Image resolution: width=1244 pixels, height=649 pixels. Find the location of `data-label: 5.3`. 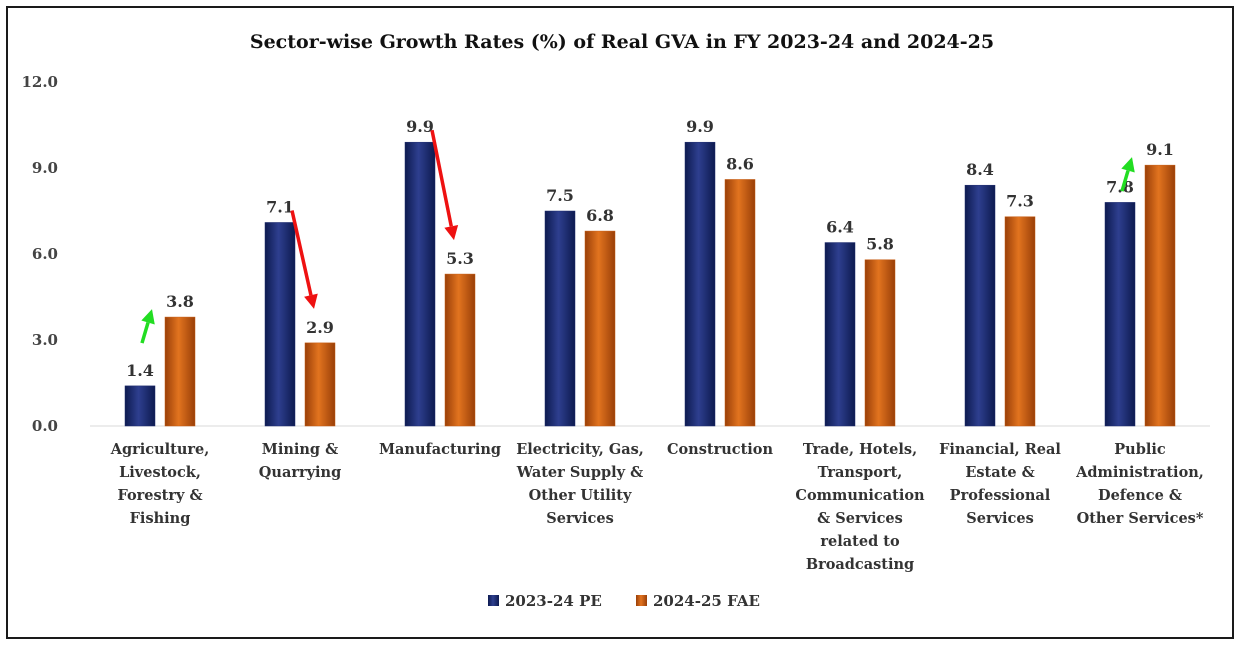

data-label: 5.3 is located at coordinates (460, 258).